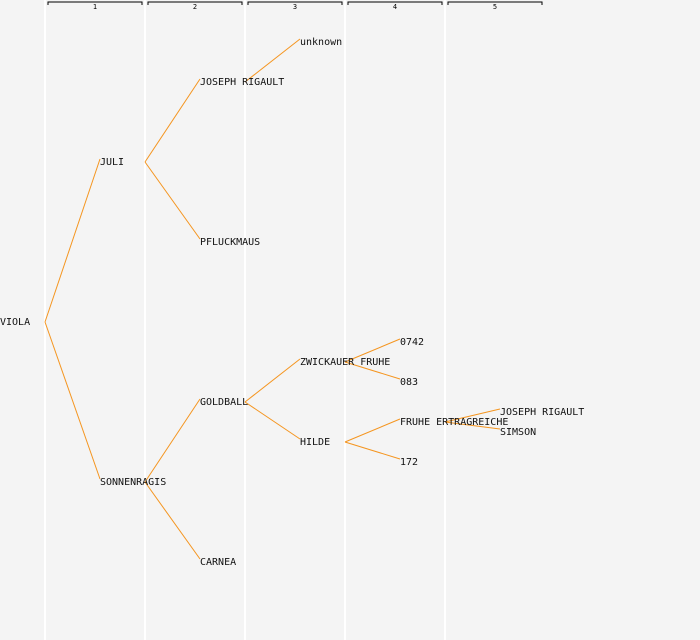  I want to click on node-sonnenragis: SONNENRAGIS, so click(133, 482).